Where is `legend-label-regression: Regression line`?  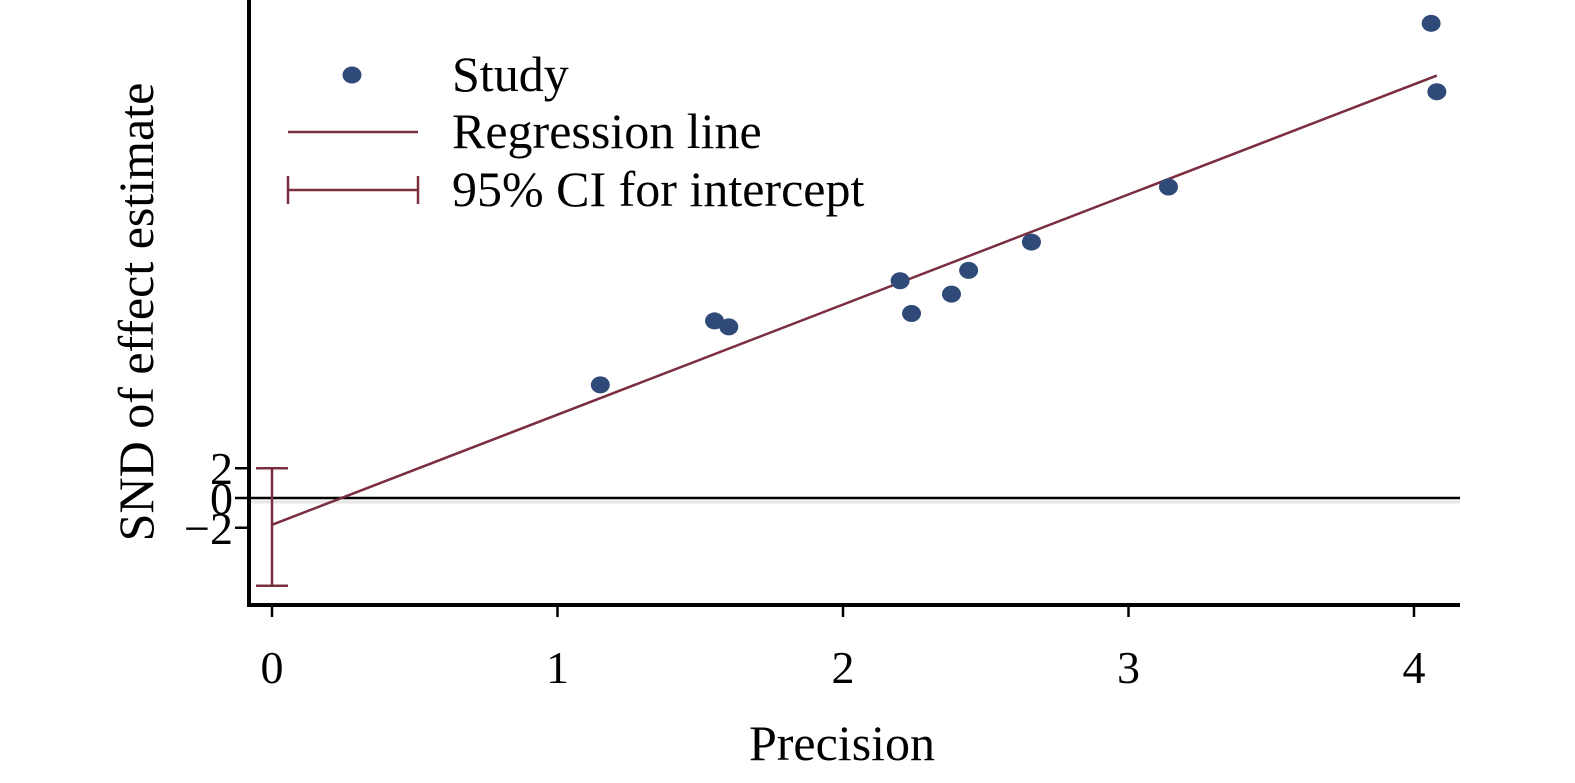 legend-label-regression: Regression line is located at coordinates (607, 131).